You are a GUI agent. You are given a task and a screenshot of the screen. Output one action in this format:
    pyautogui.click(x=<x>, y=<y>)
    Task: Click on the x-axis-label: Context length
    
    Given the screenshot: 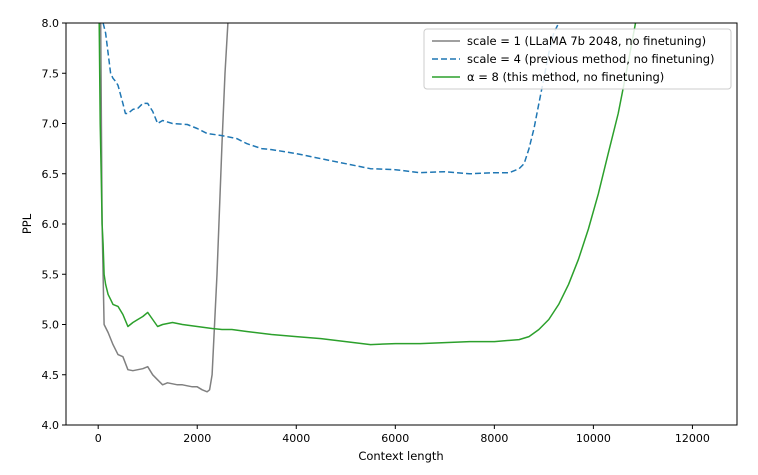 What is the action you would take?
    pyautogui.click(x=400, y=456)
    